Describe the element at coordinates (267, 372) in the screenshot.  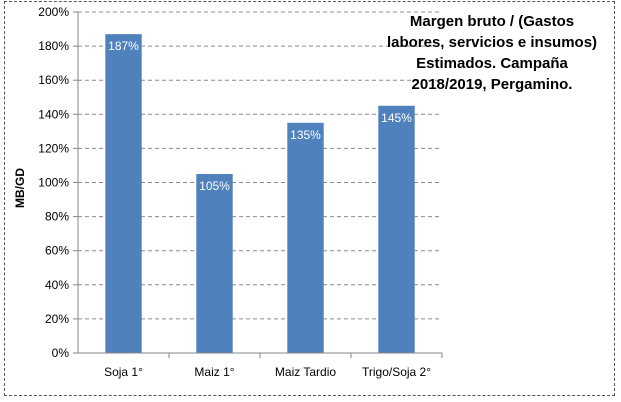
I see `category-labels: Soja 1° Maiz 1° Maiz Tardio Trigo/Soja 2°` at that location.